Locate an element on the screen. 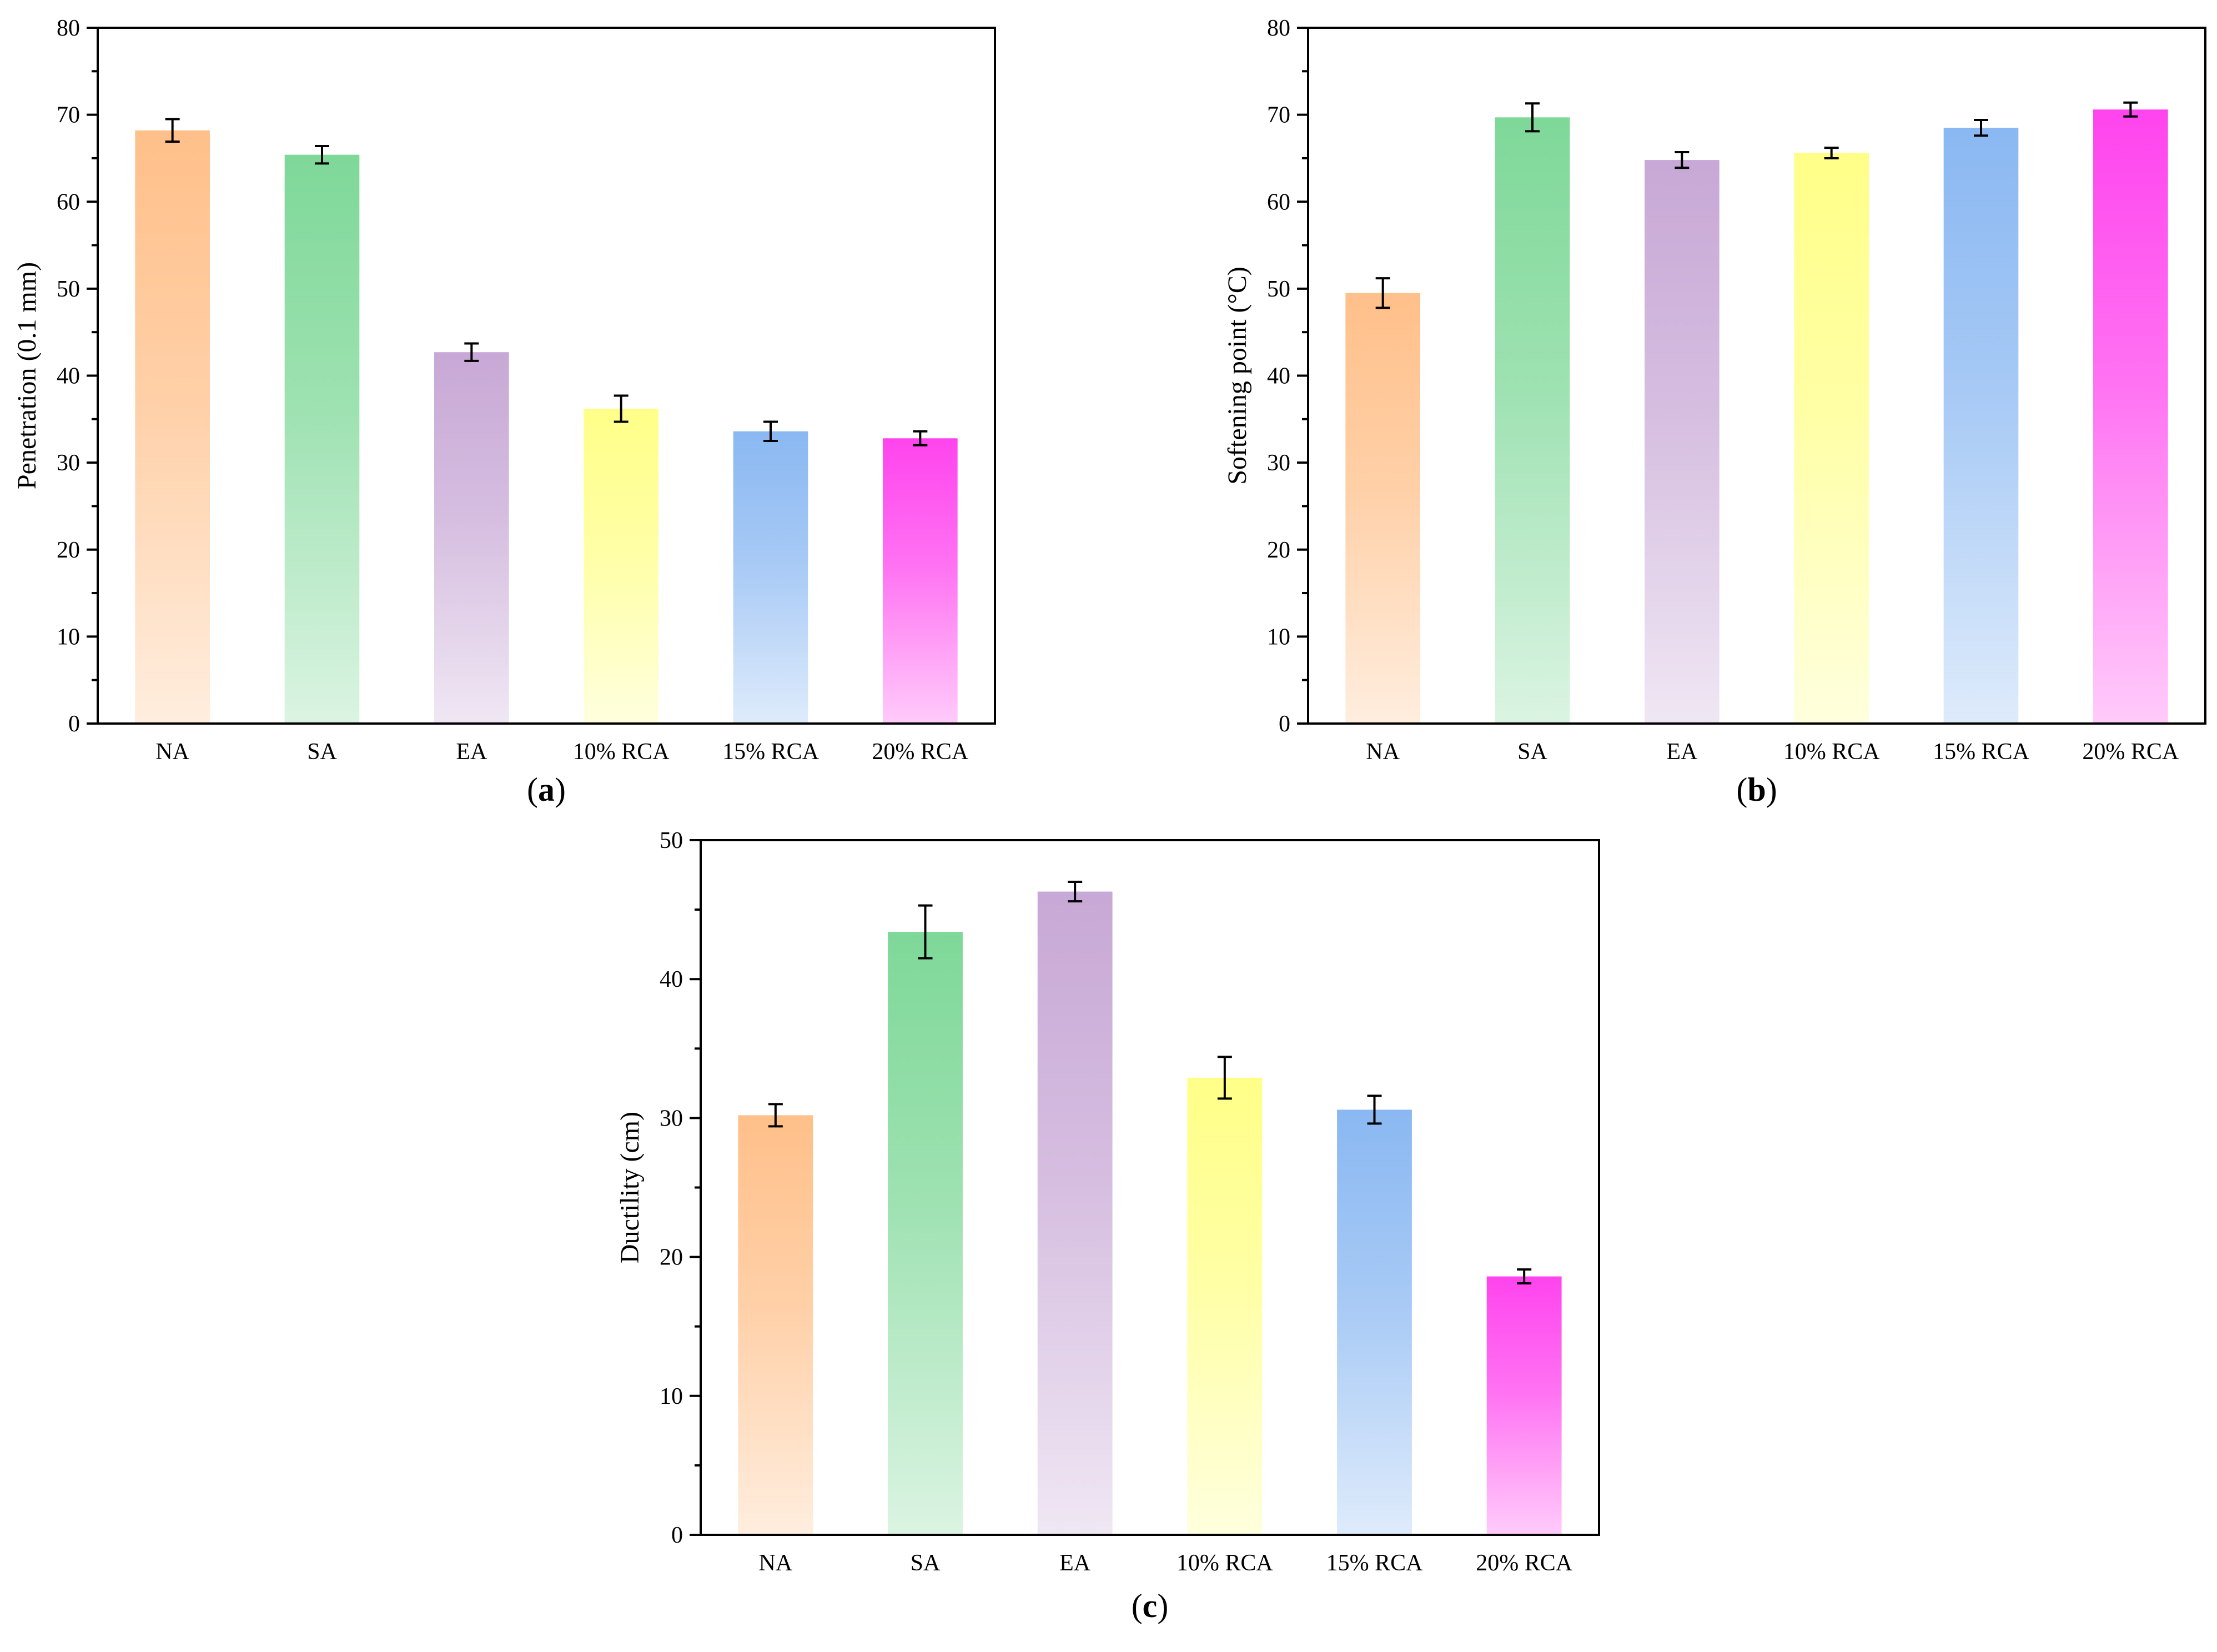  bar-b-15-rca is located at coordinates (1981, 426).